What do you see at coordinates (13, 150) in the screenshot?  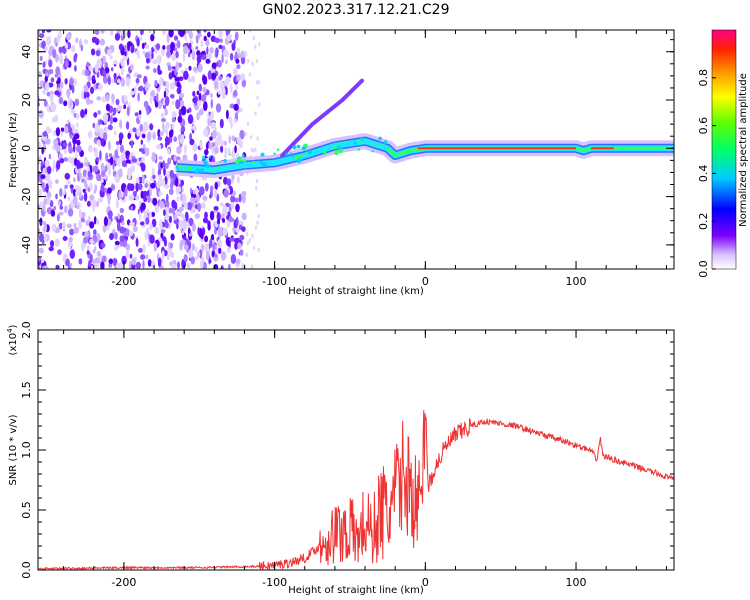 I see `spectrogram-y-axis-label: Frequency (Hz)` at bounding box center [13, 150].